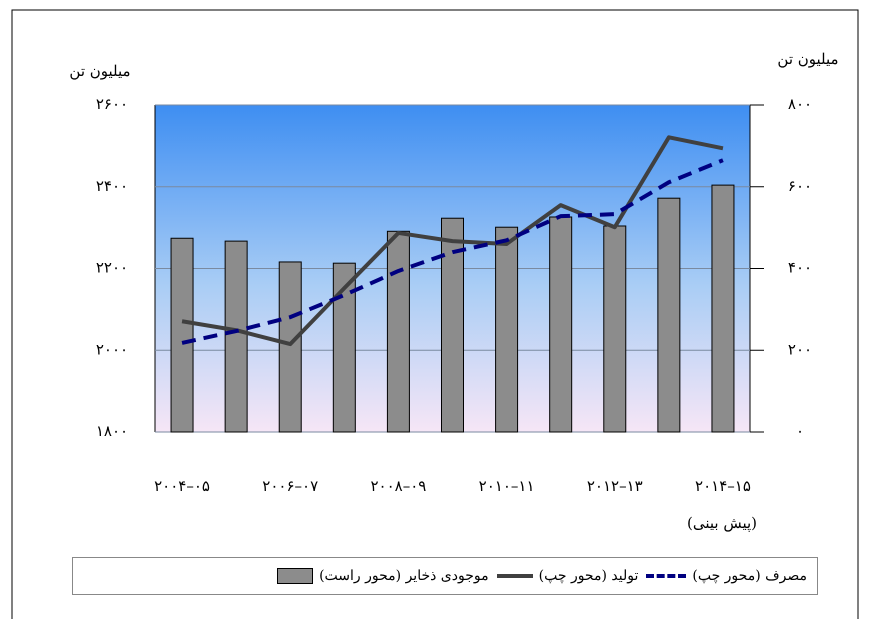  What do you see at coordinates (99, 71) in the screenshot?
I see `y-axis-title: میلیون تن` at bounding box center [99, 71].